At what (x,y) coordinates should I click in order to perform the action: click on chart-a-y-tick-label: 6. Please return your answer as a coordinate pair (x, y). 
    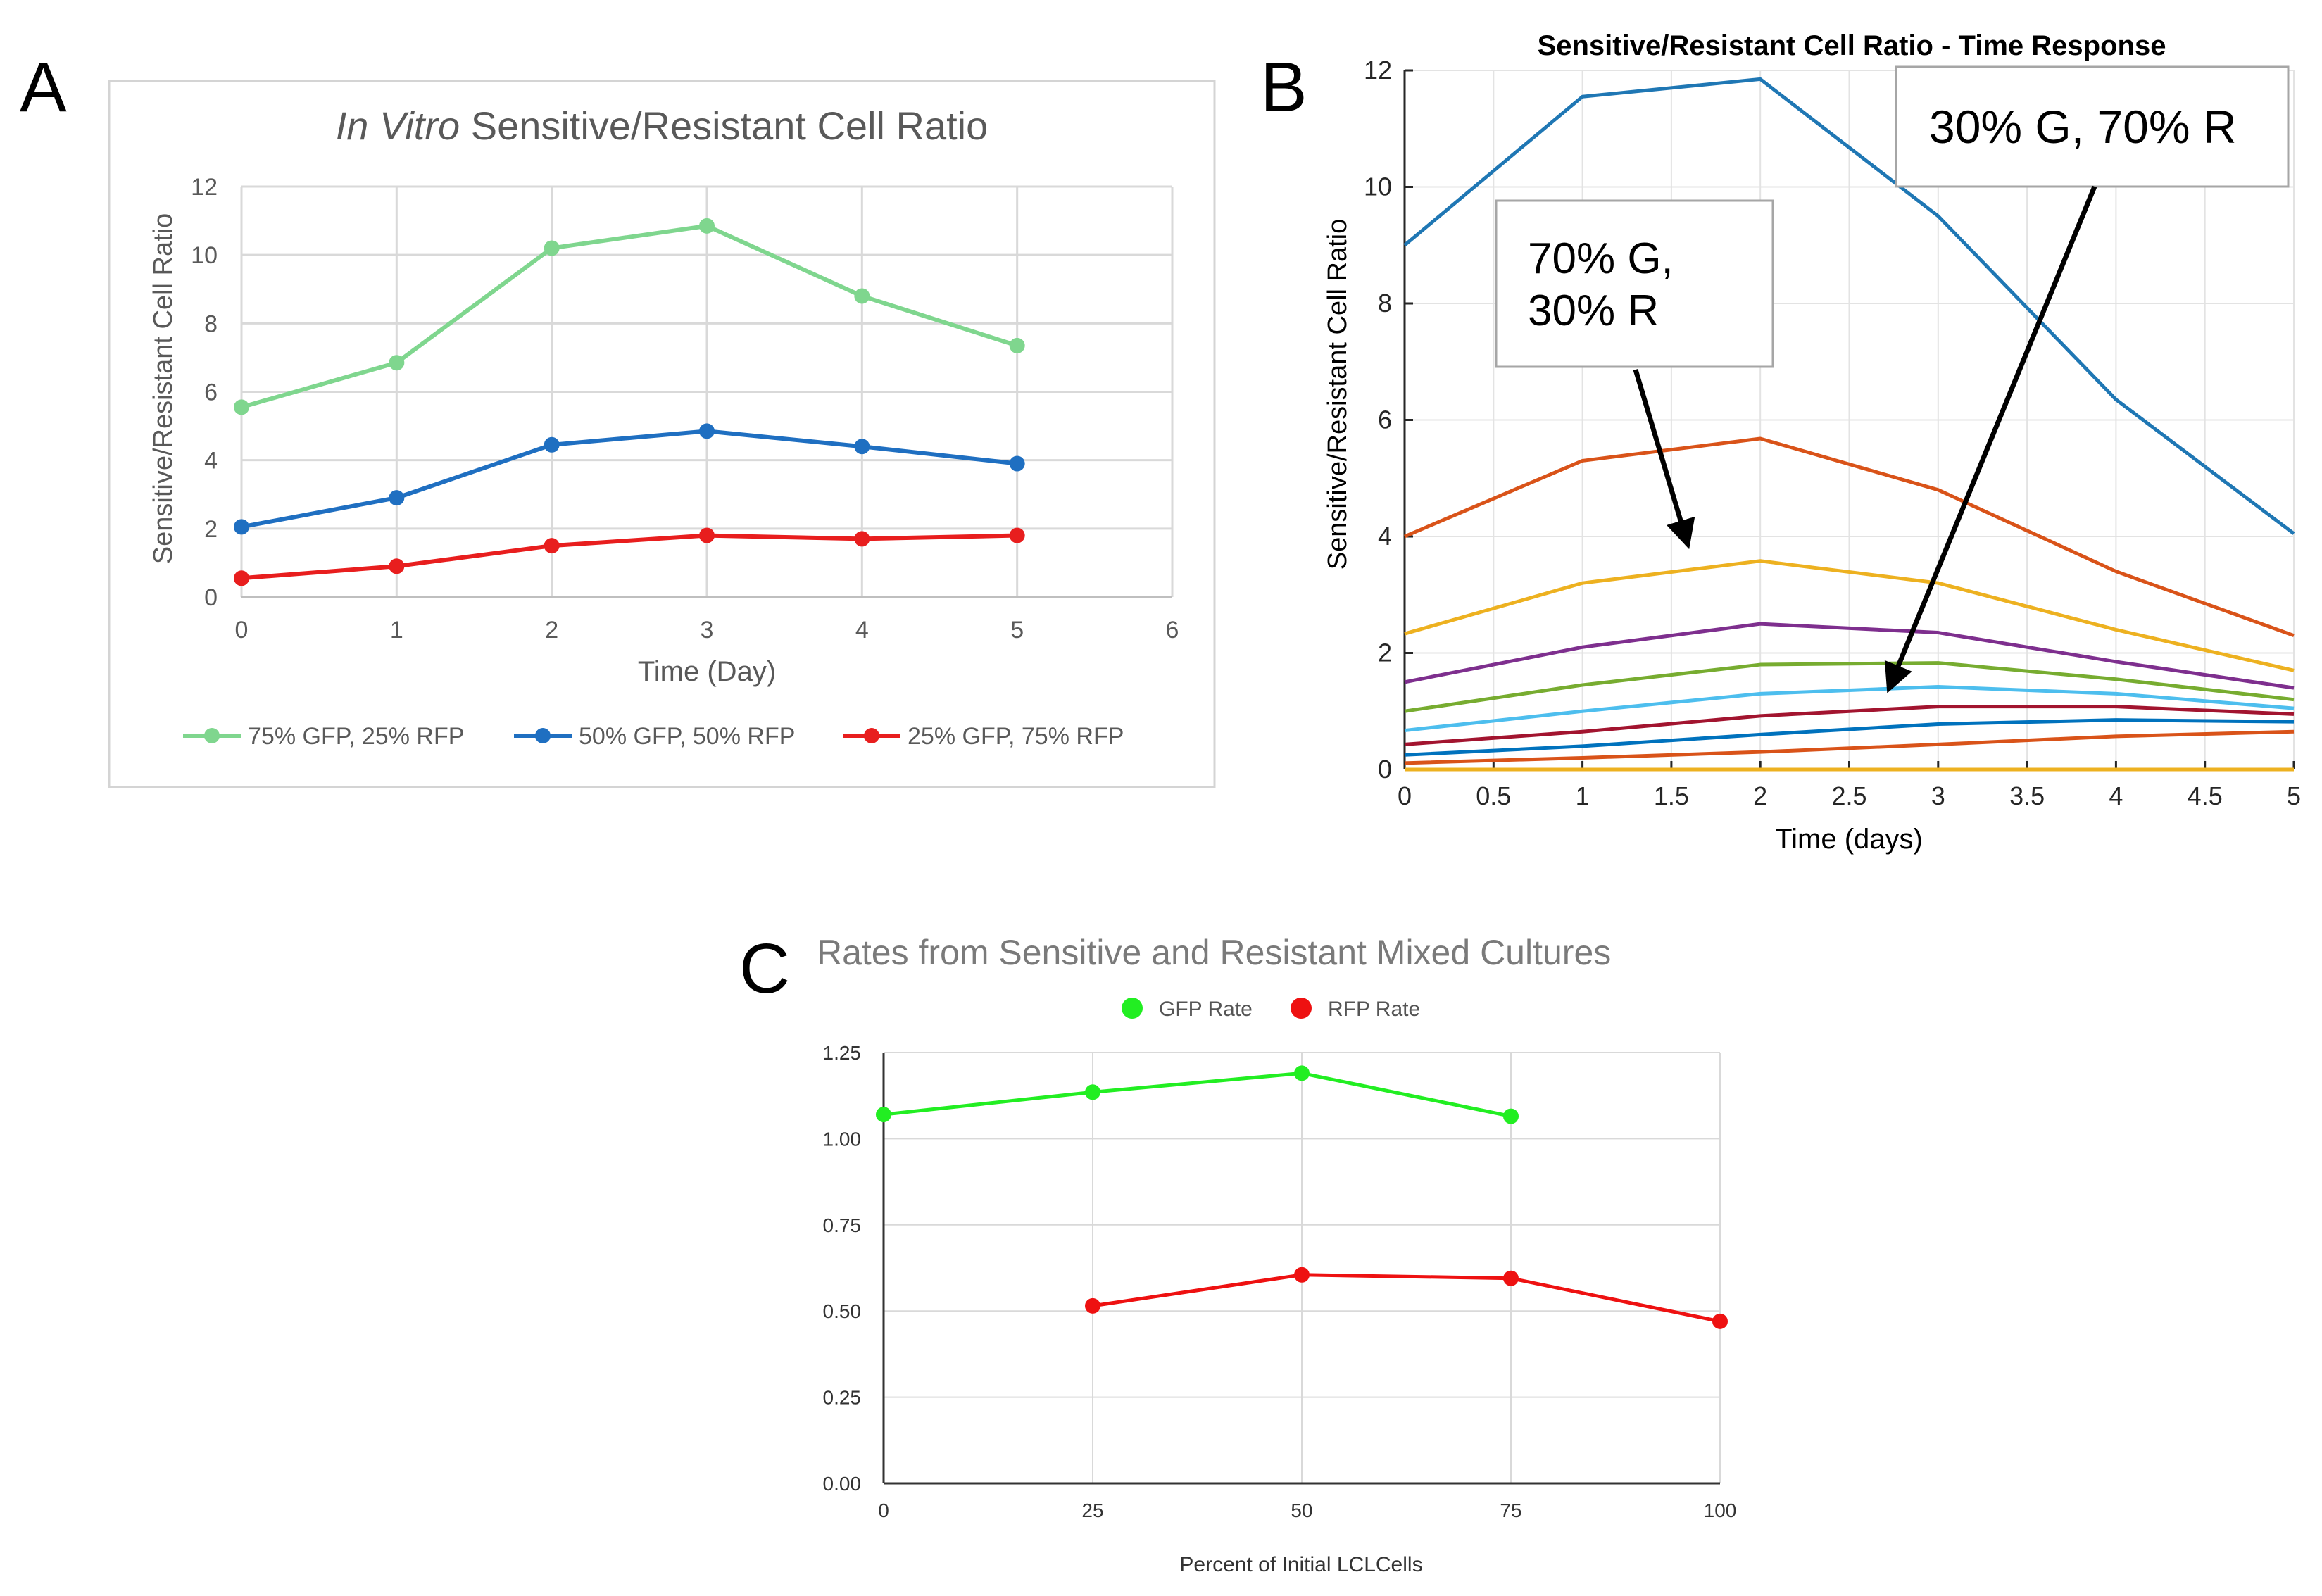
    Looking at the image, I should click on (211, 392).